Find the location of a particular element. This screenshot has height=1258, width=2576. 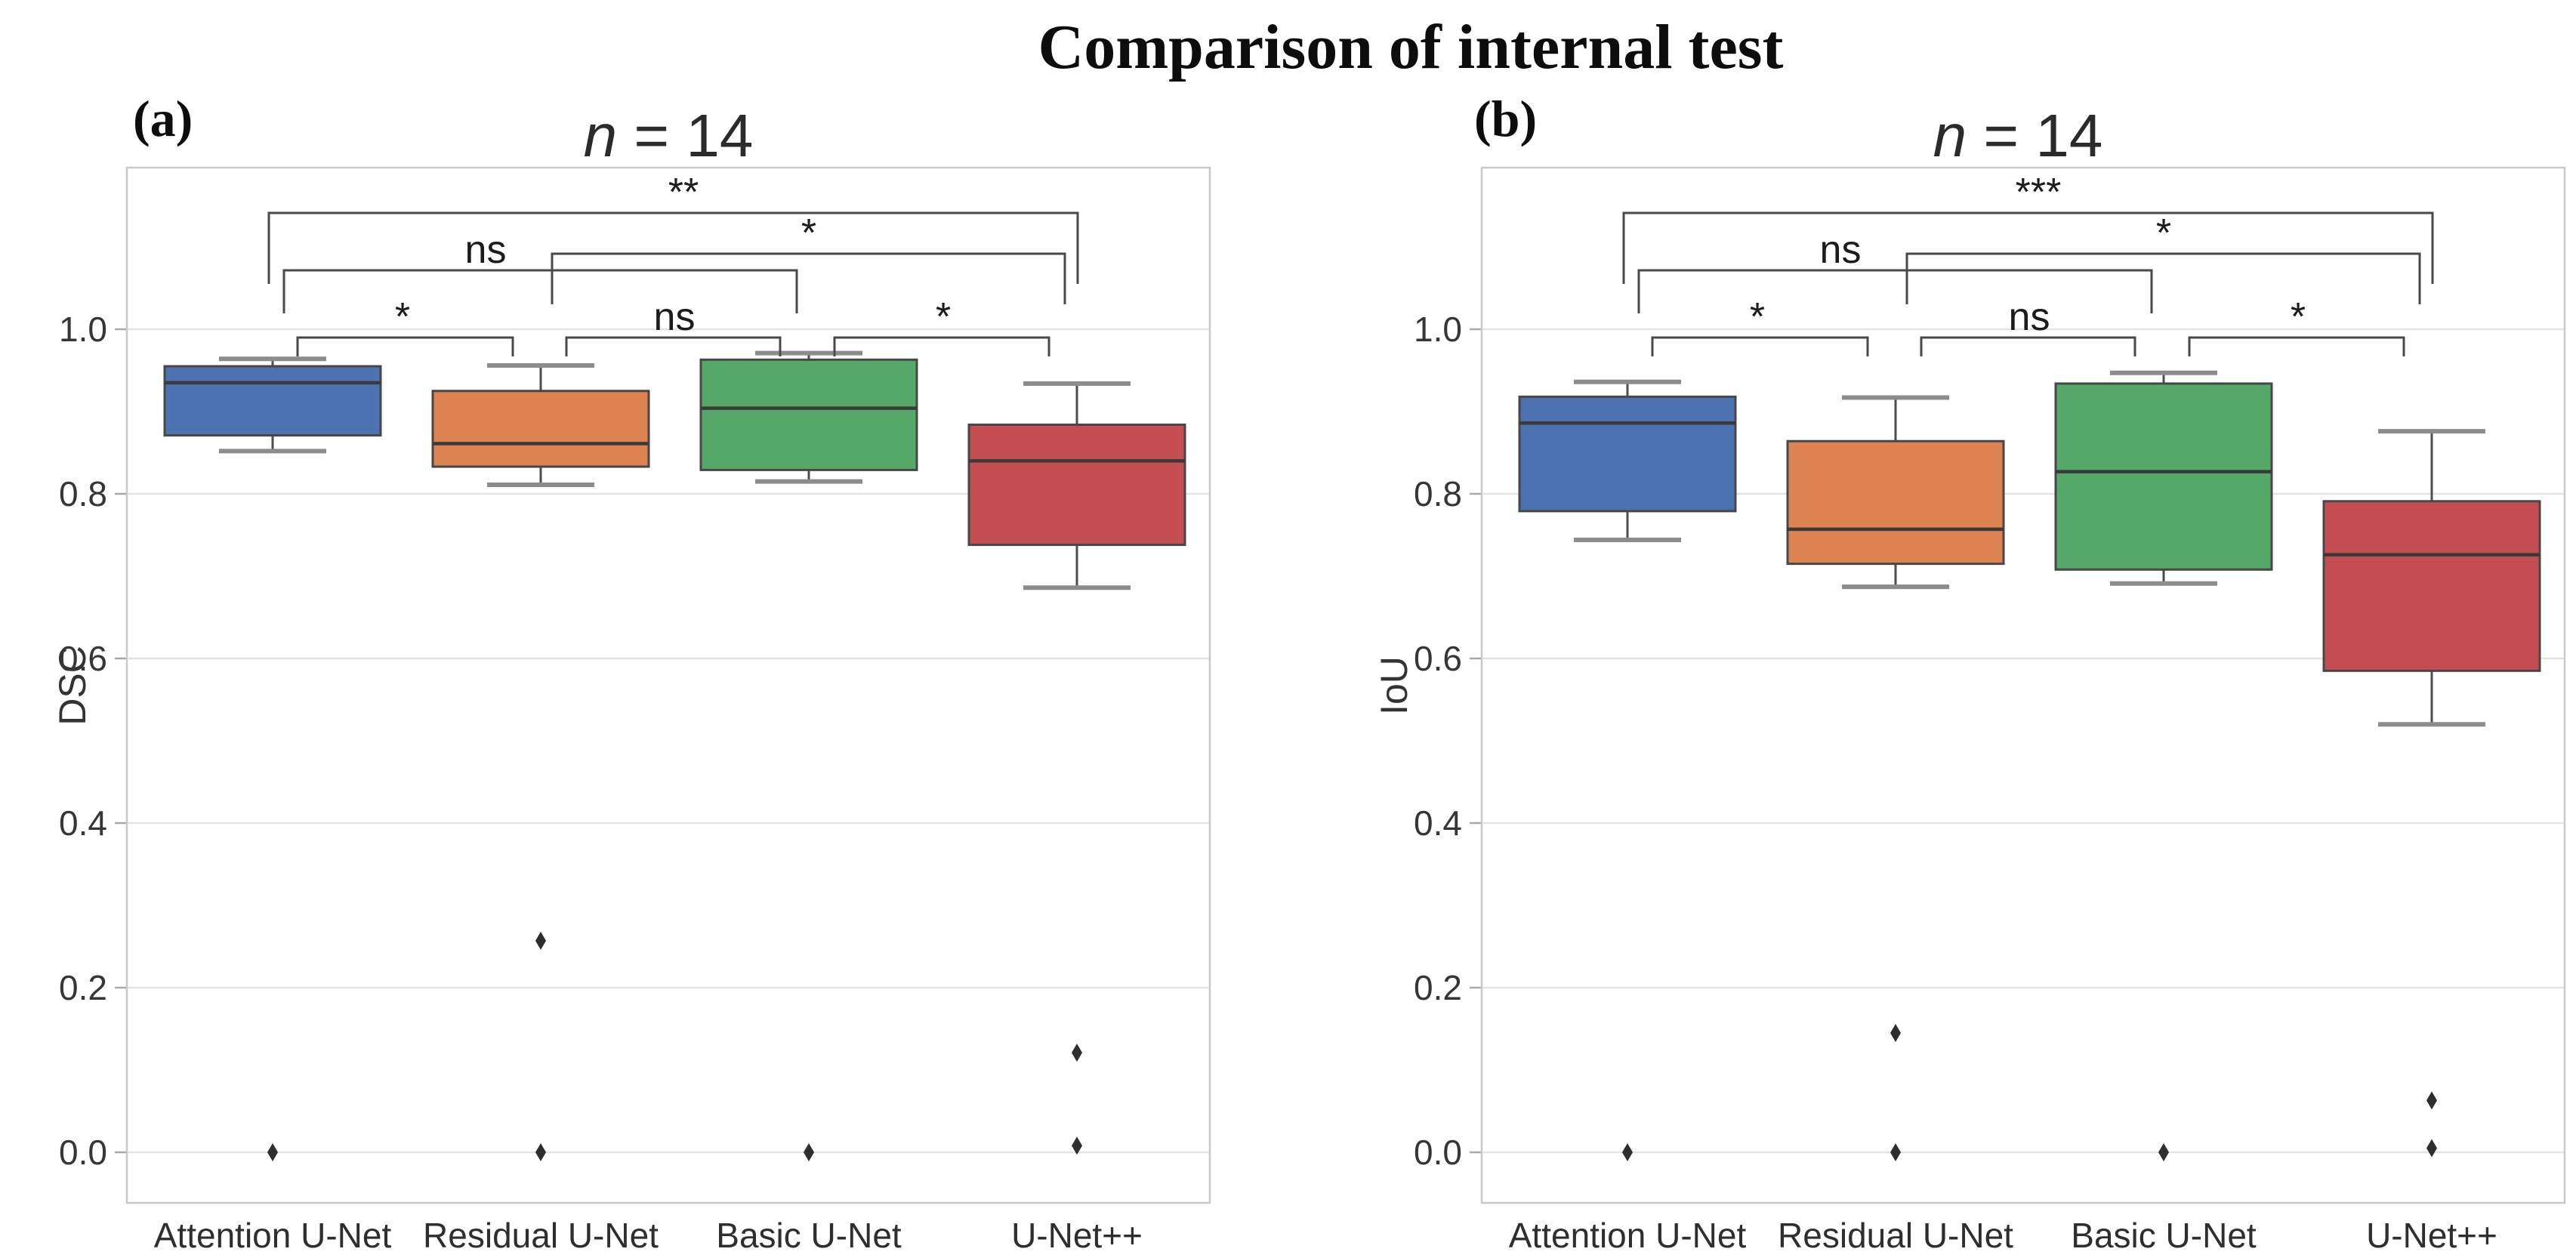

significance-label: *** is located at coordinates (2039, 192).